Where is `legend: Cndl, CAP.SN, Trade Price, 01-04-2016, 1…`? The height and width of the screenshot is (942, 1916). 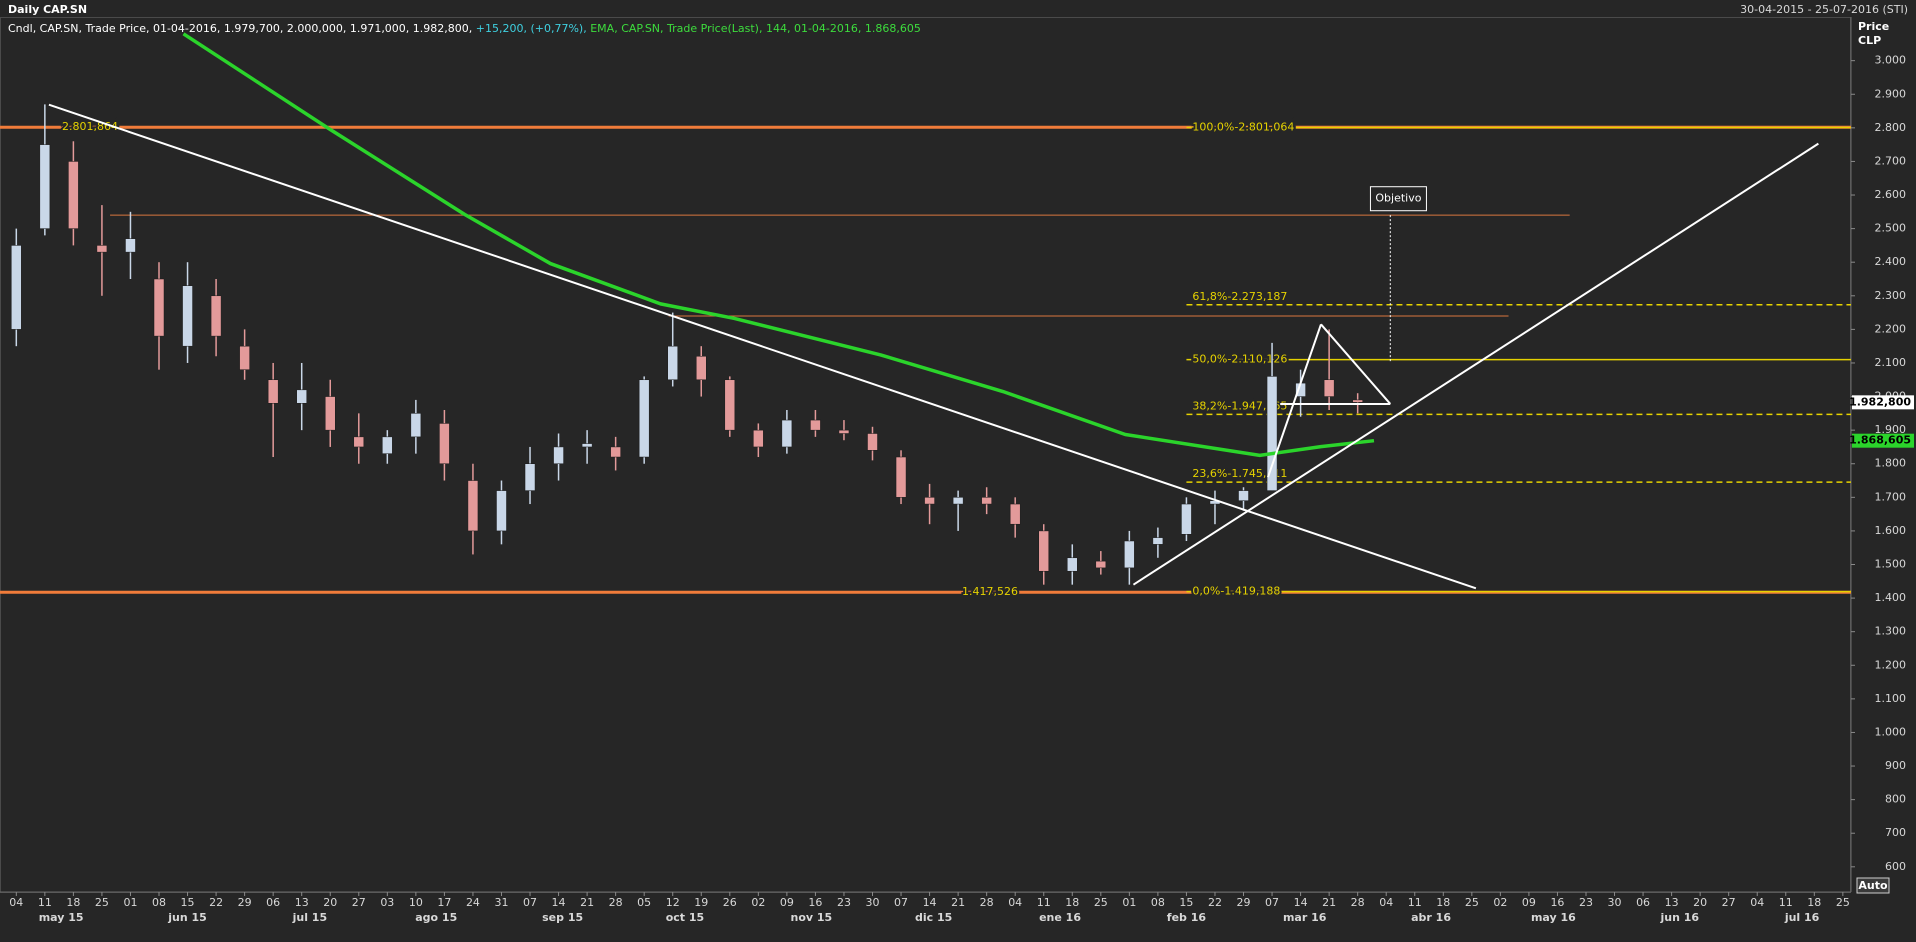
legend: Cndl, CAP.SN, Trade Price, 01-04-2016, 1… is located at coordinates (464, 28).